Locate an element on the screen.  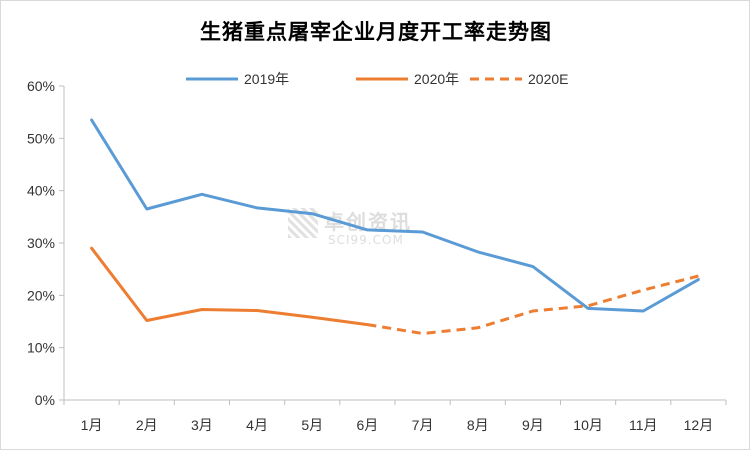
y-tick-label: 40% is located at coordinates (41, 191).